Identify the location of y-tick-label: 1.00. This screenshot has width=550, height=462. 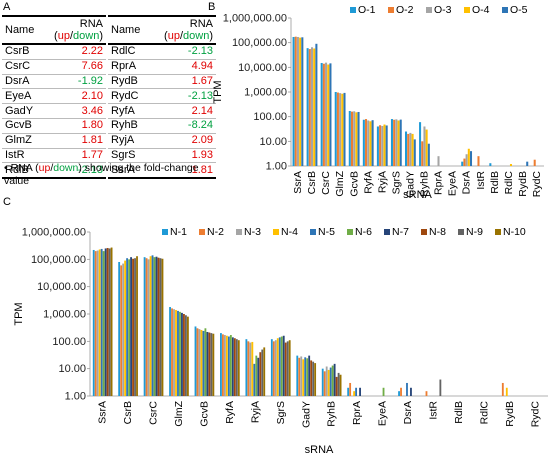
(75, 397).